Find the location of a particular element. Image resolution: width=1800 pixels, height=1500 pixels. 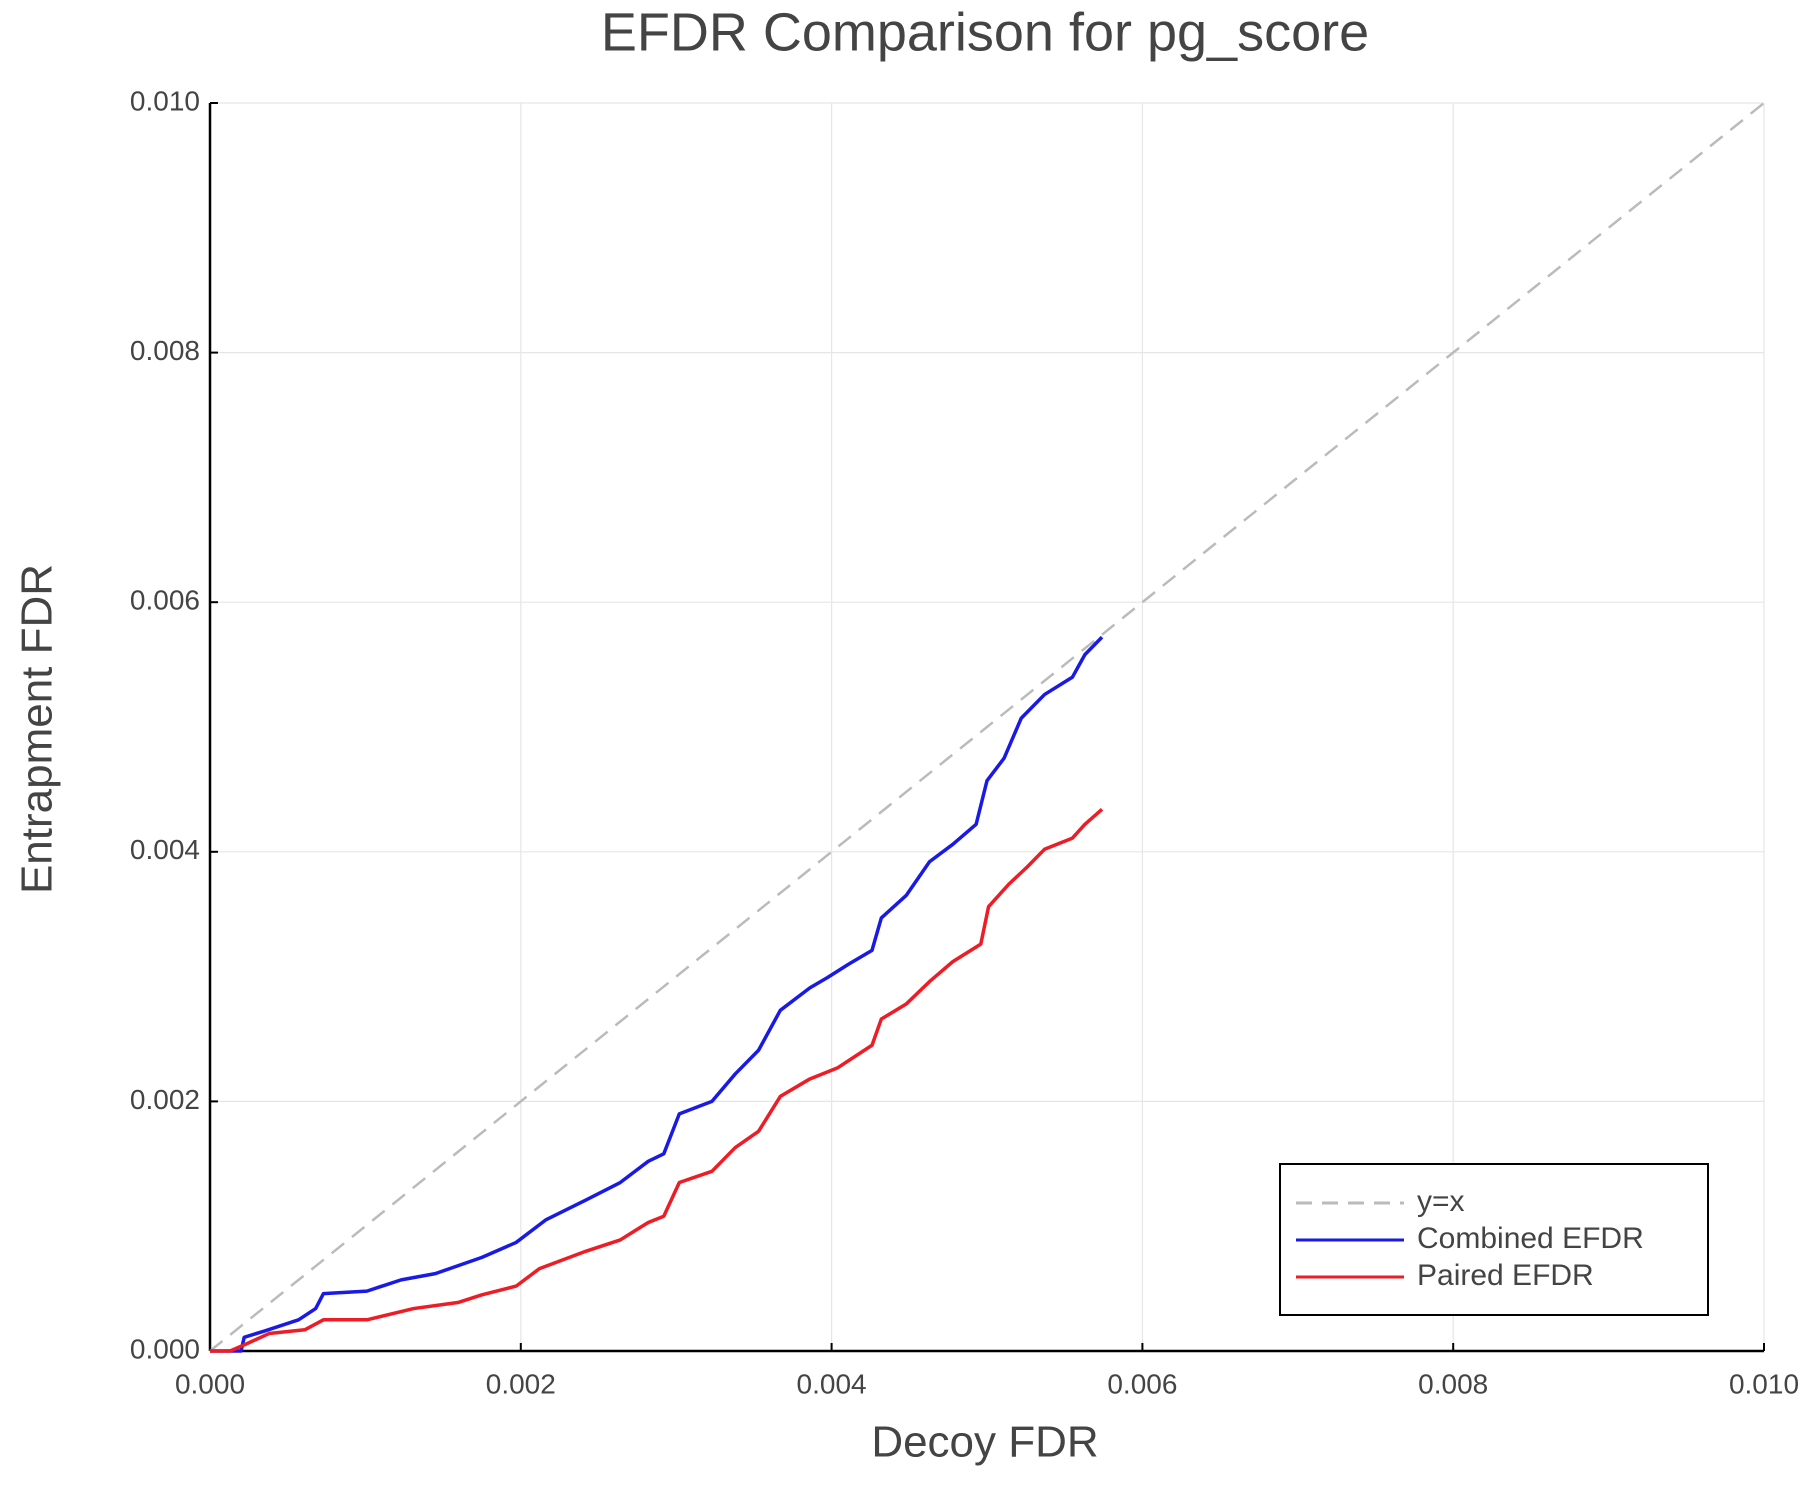

y-tick-label: 0.008 is located at coordinates (165, 350).